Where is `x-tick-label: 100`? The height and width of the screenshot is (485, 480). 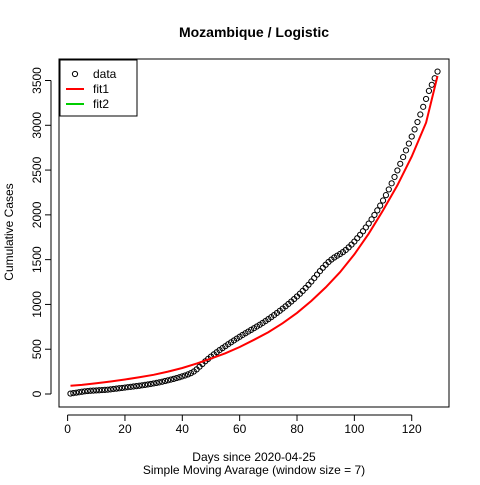
x-tick-label: 100 is located at coordinates (354, 429).